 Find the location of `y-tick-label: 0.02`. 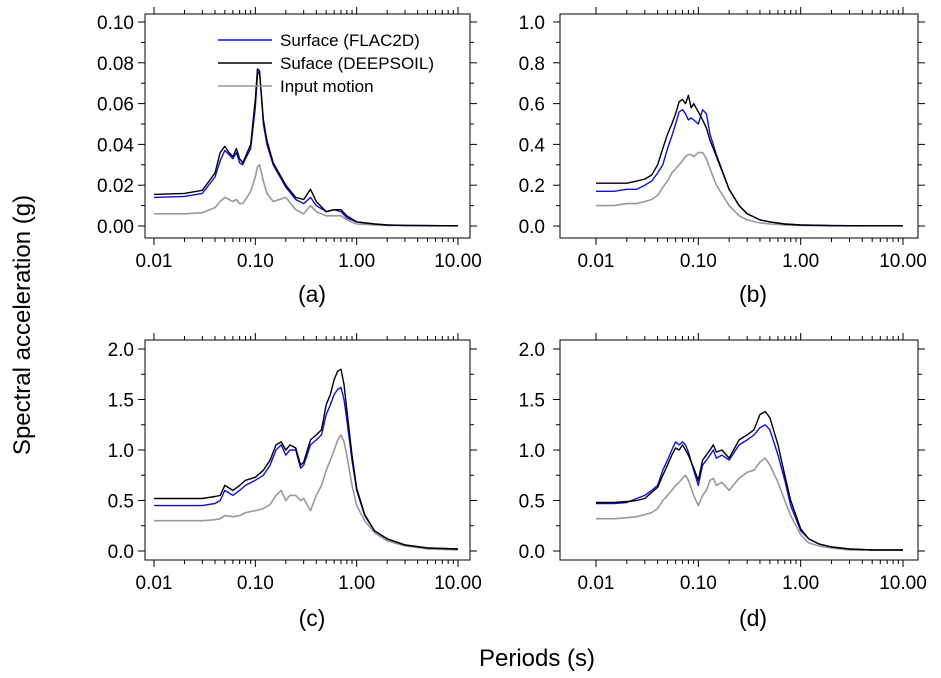

y-tick-label: 0.02 is located at coordinates (115, 186).